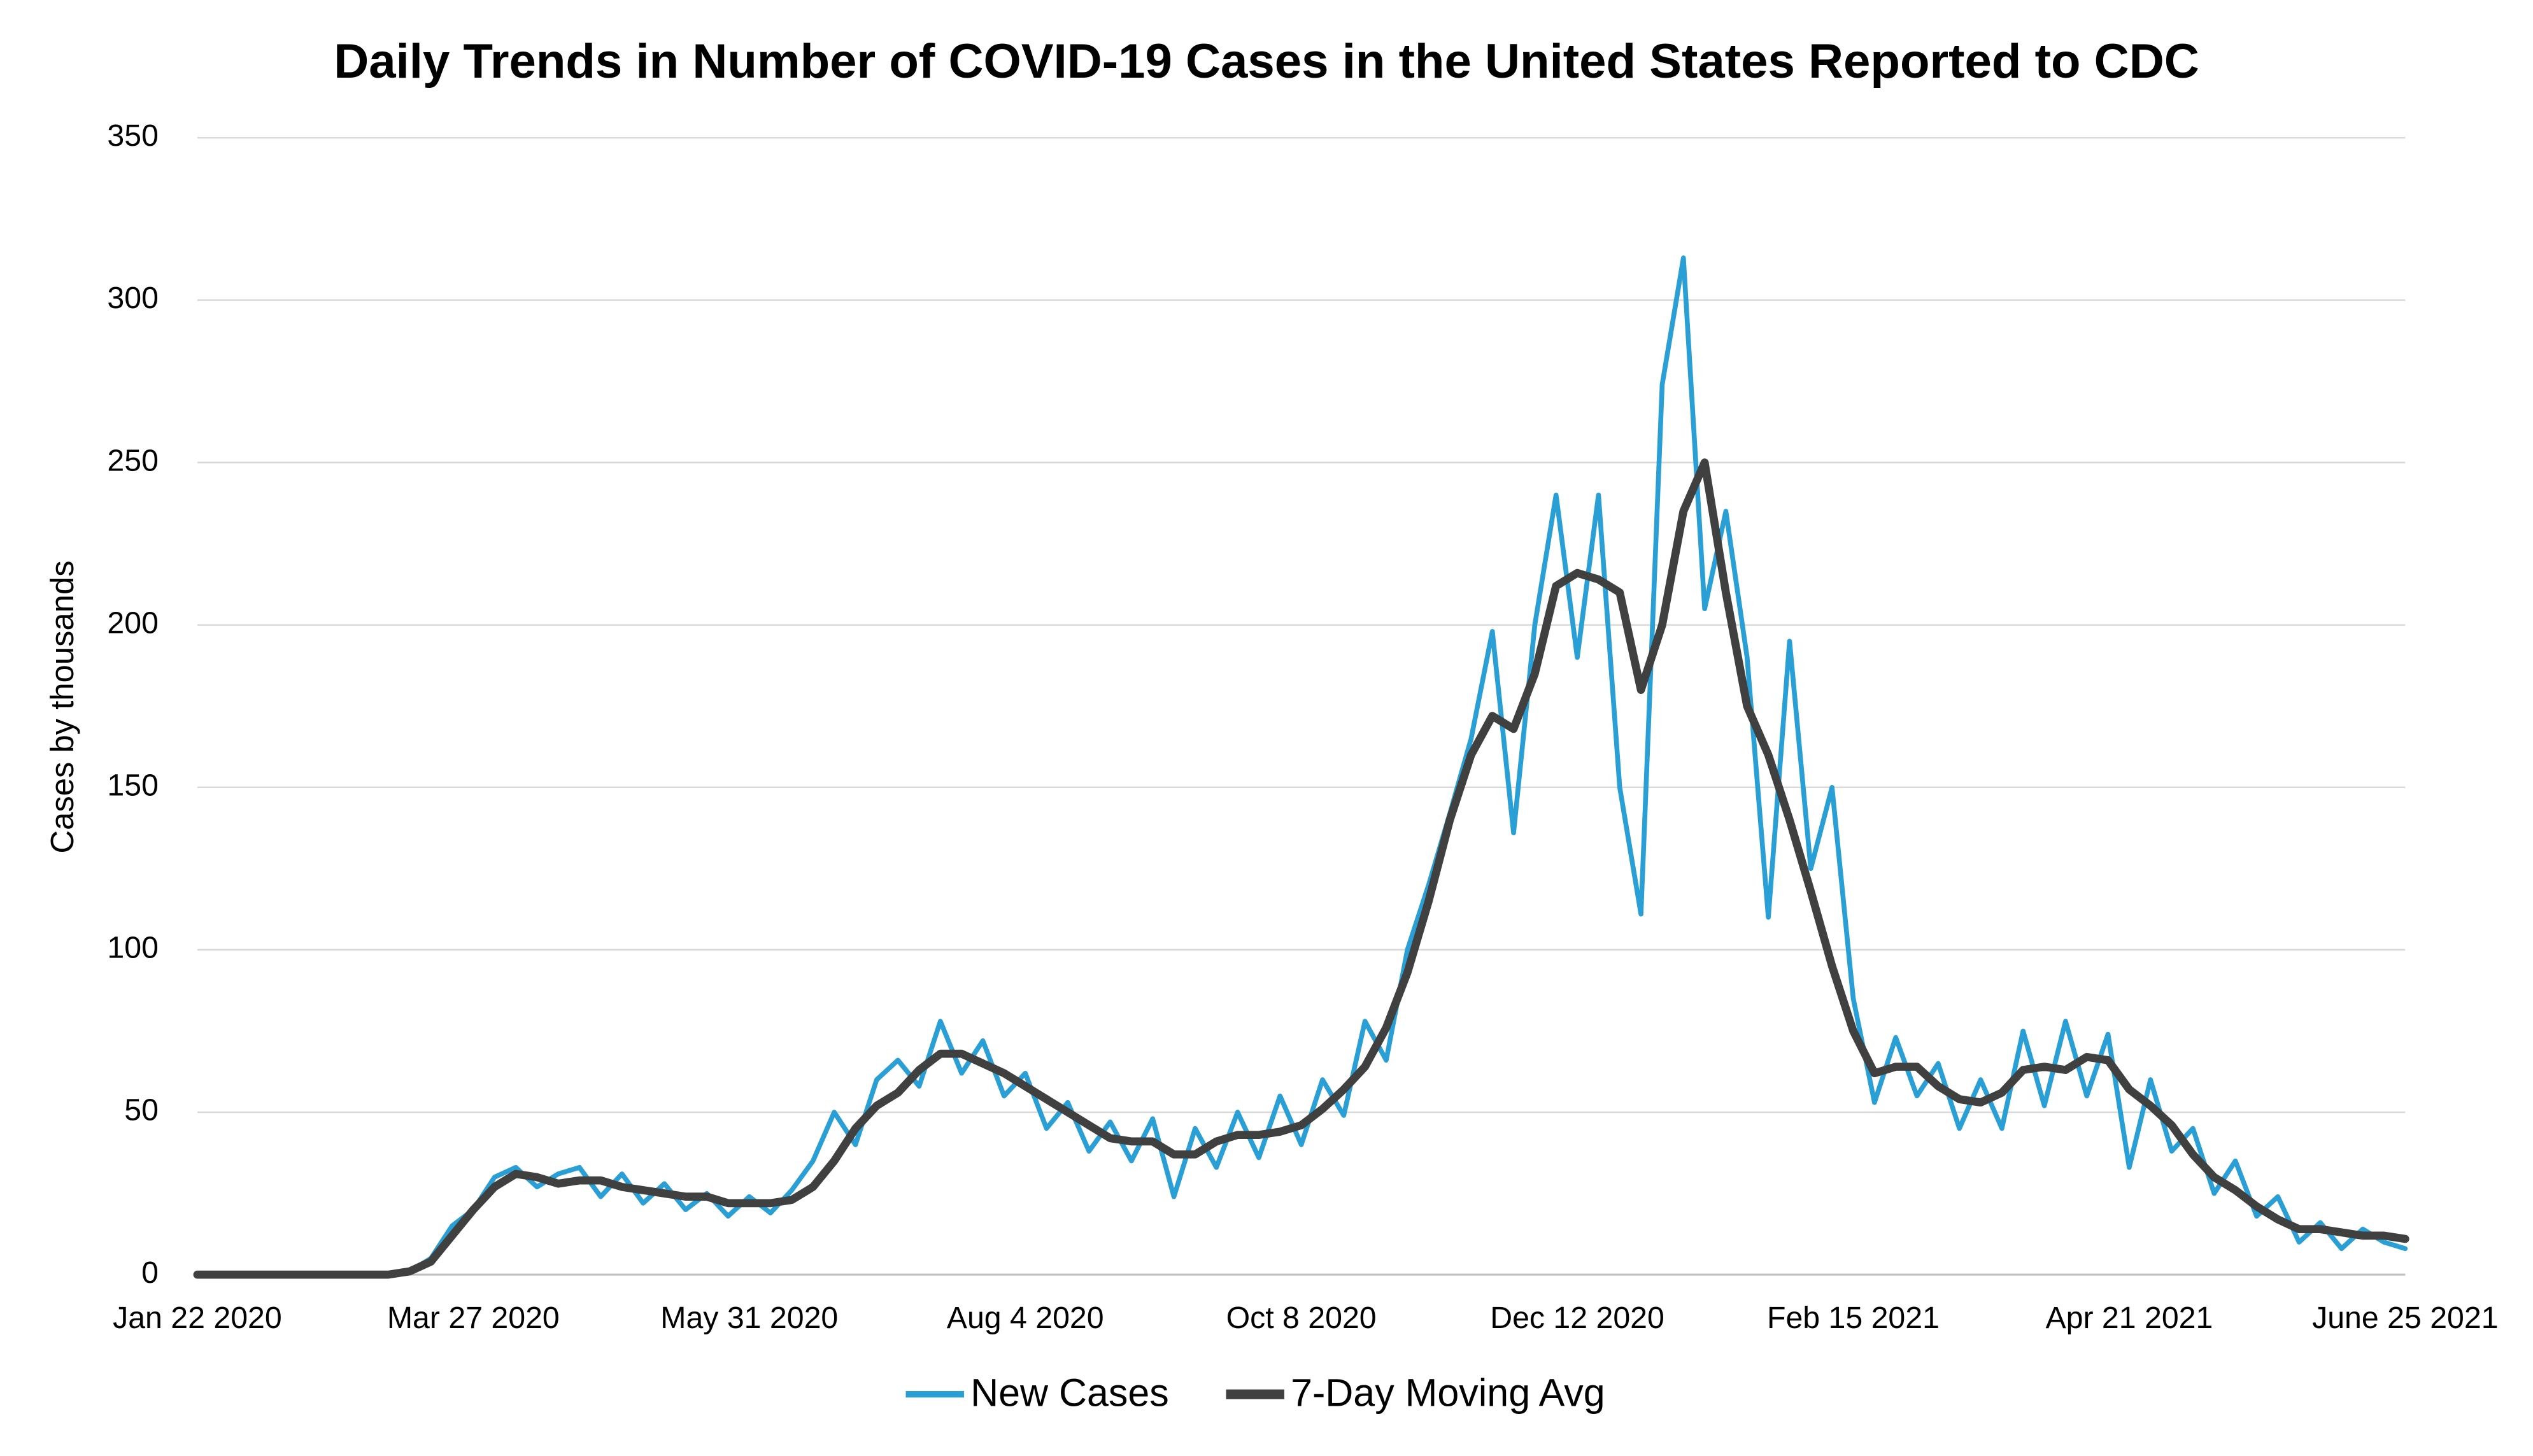 This screenshot has width=2533, height=1456. What do you see at coordinates (1301, 1318) in the screenshot?
I see `x-tick-label: Oct 8 2020` at bounding box center [1301, 1318].